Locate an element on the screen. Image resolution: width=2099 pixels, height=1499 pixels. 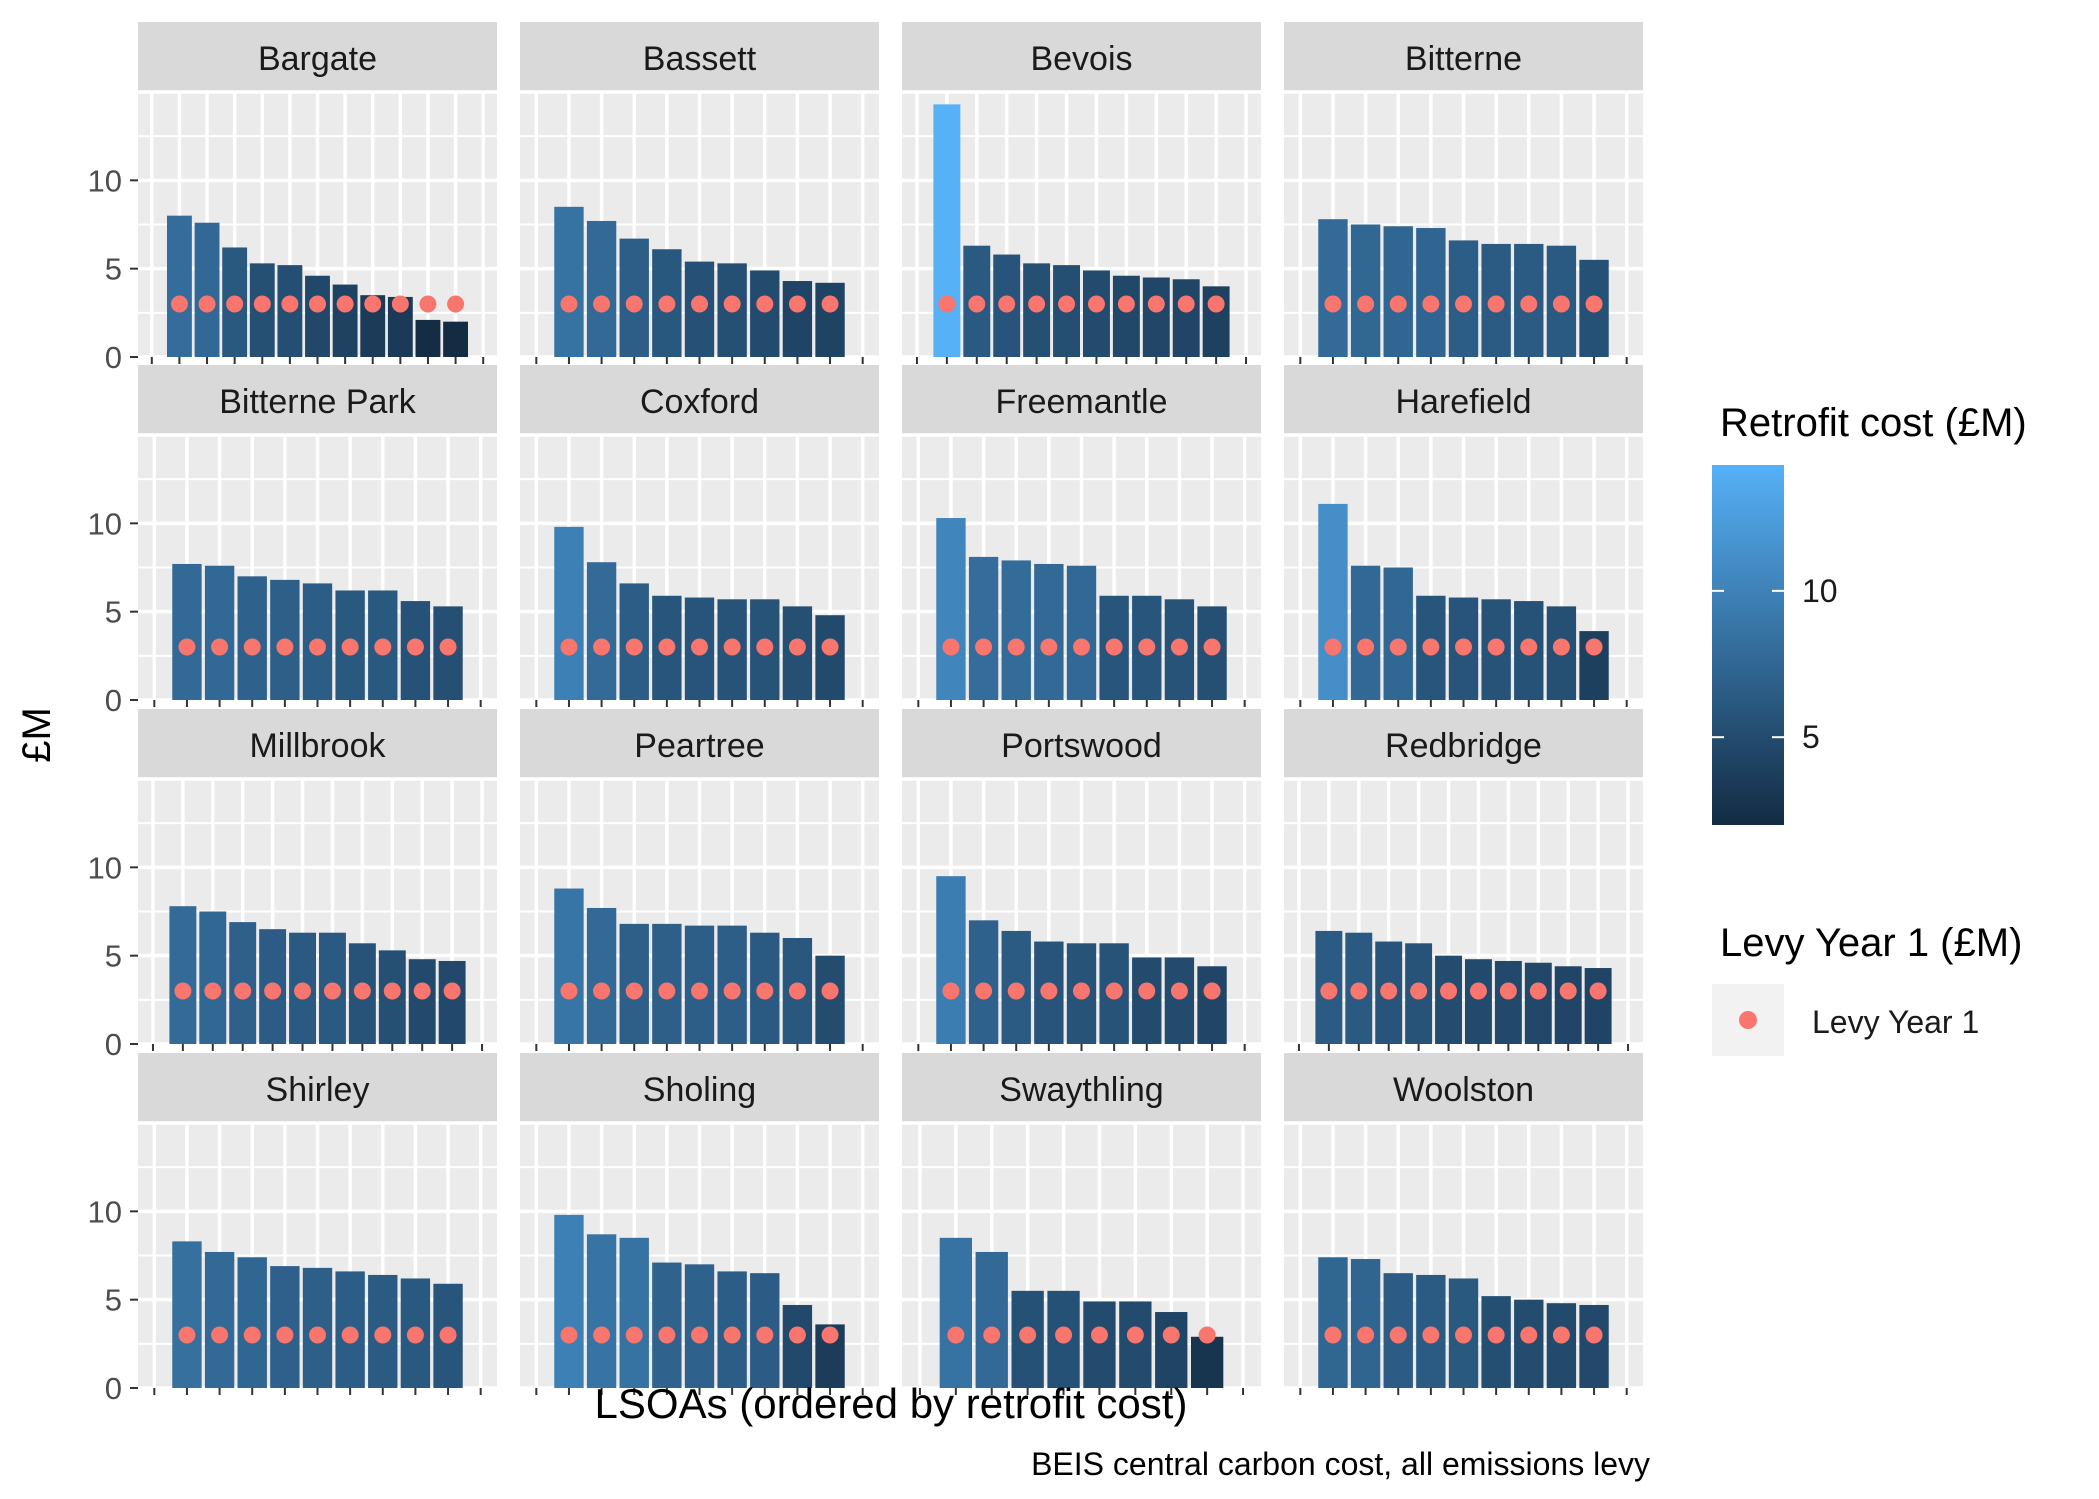
facet-strip-label: Swaythling is located at coordinates (1081, 1090).